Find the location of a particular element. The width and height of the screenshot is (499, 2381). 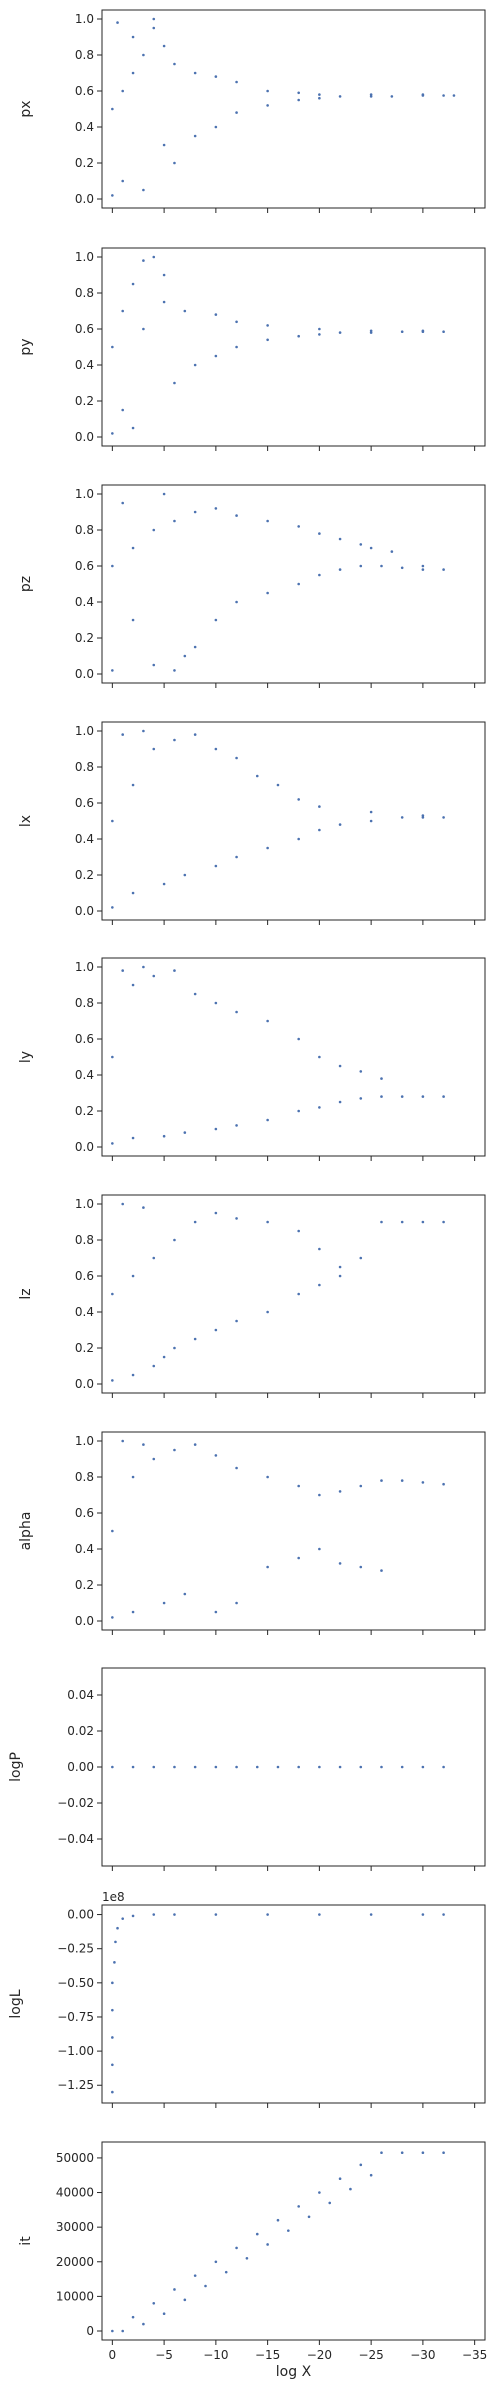

panel-alpha: 0.0 0.2 0.4 0.6 0.8 1.0 alpha is located at coordinates (252, 1533).